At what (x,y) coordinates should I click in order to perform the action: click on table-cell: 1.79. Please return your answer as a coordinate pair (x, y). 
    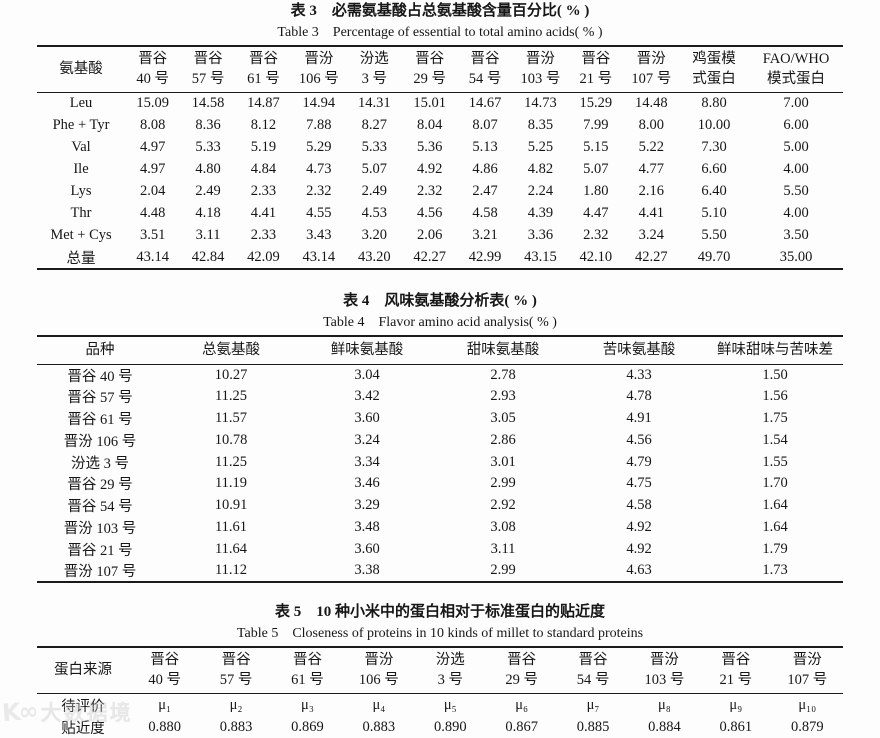
    Looking at the image, I should click on (775, 548).